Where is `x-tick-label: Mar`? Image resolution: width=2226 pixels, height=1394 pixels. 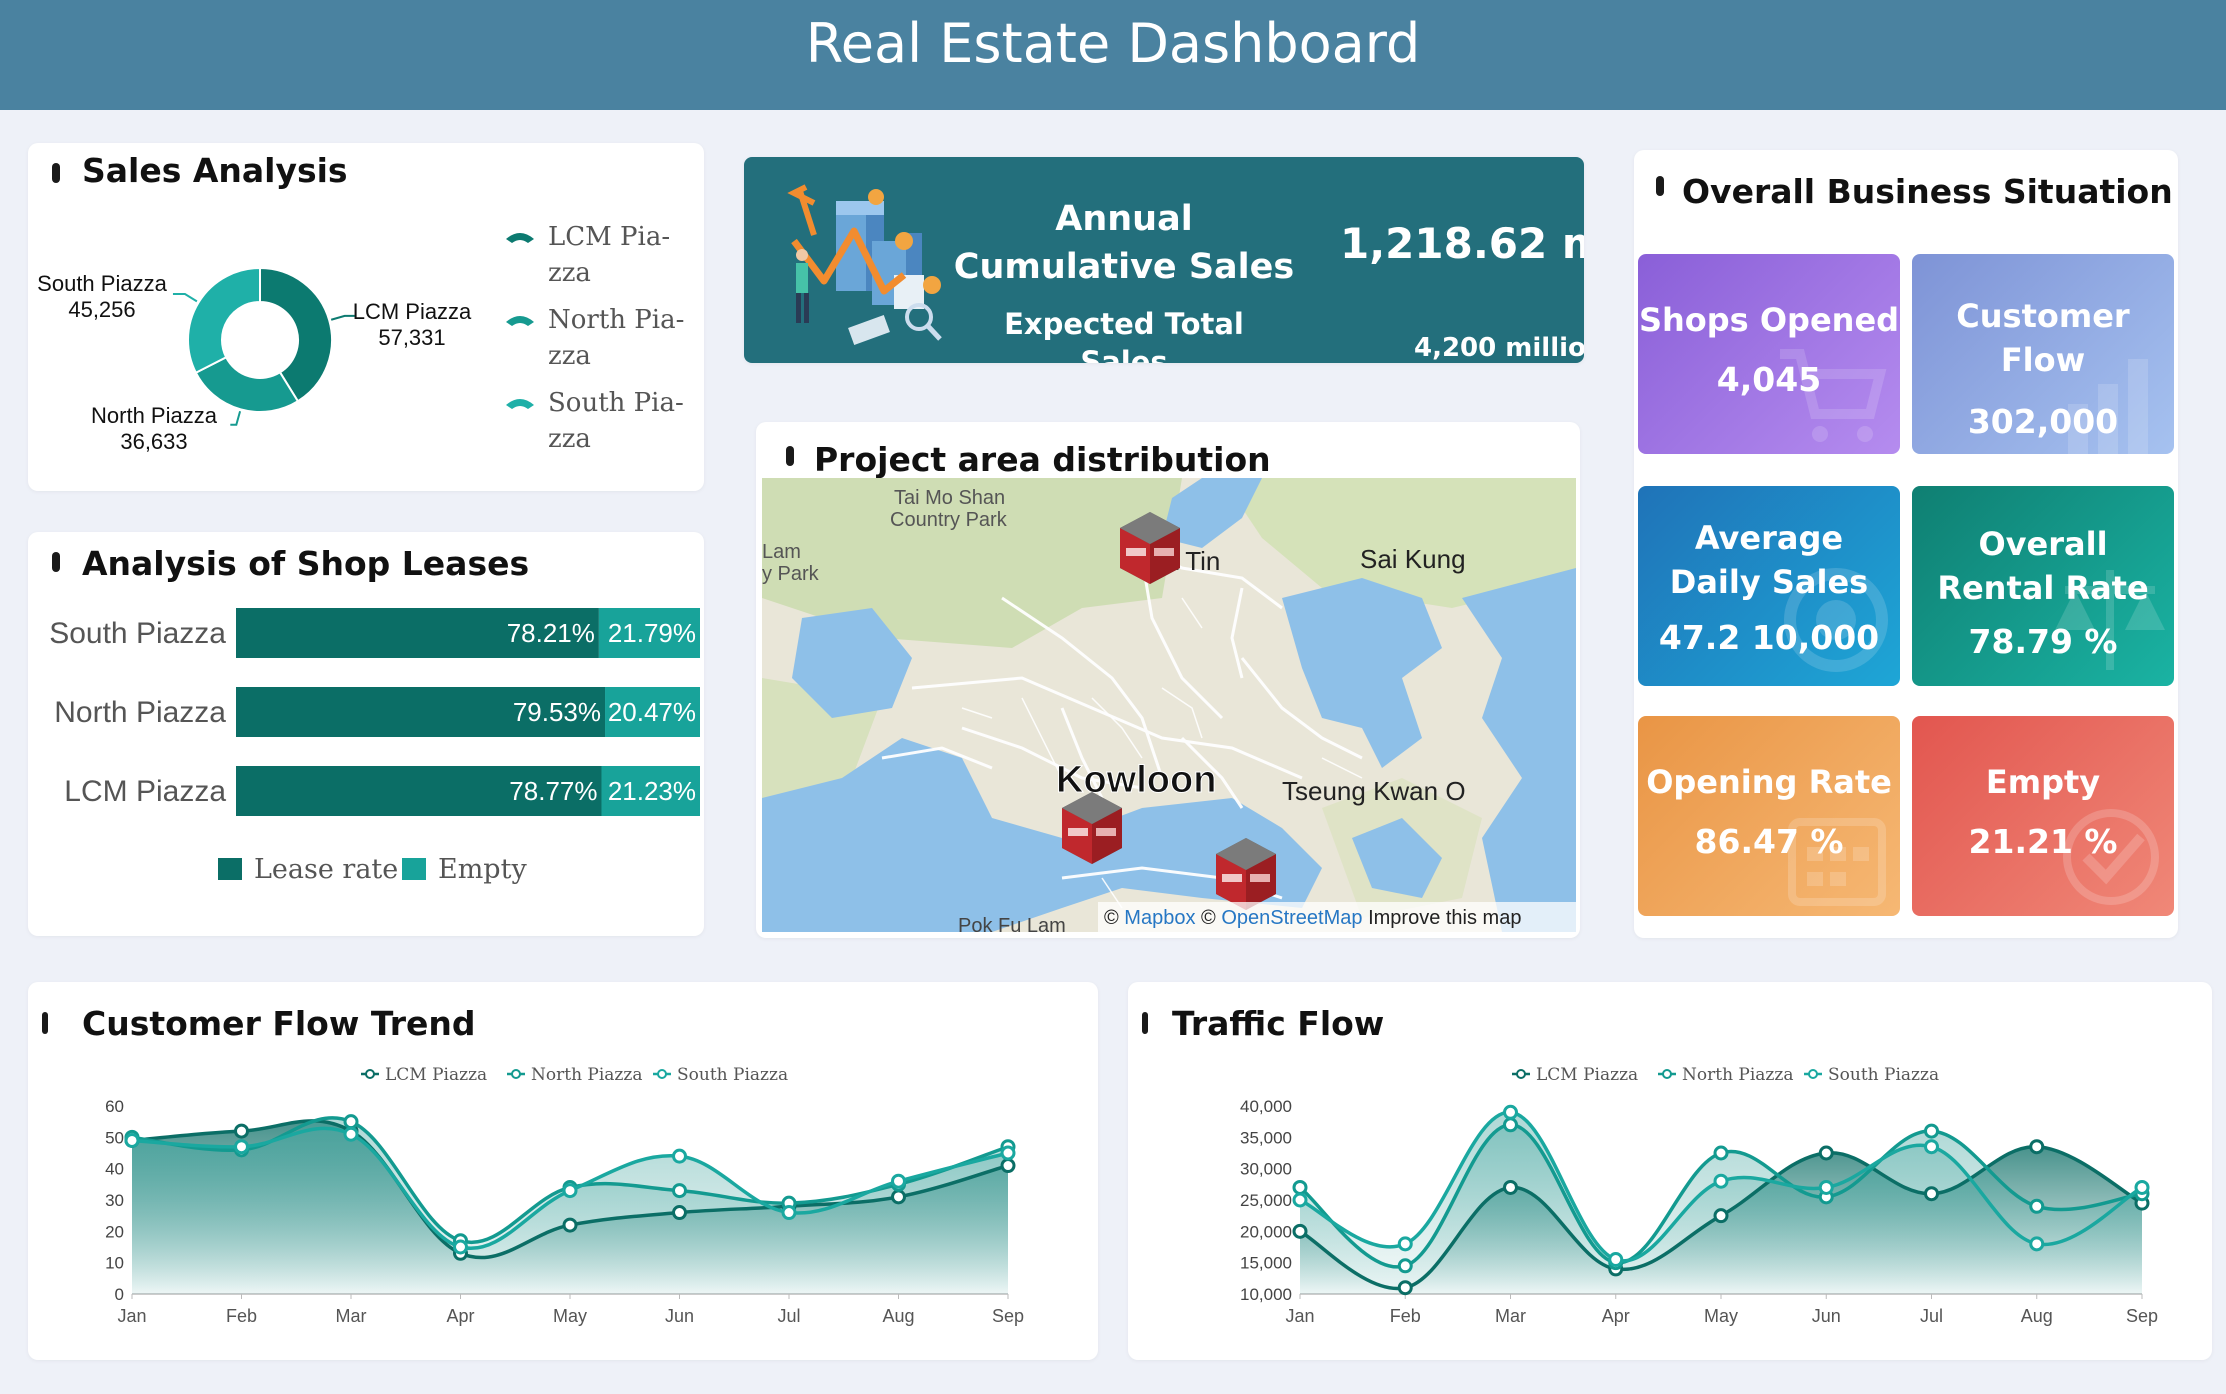 x-tick-label: Mar is located at coordinates (1510, 1316).